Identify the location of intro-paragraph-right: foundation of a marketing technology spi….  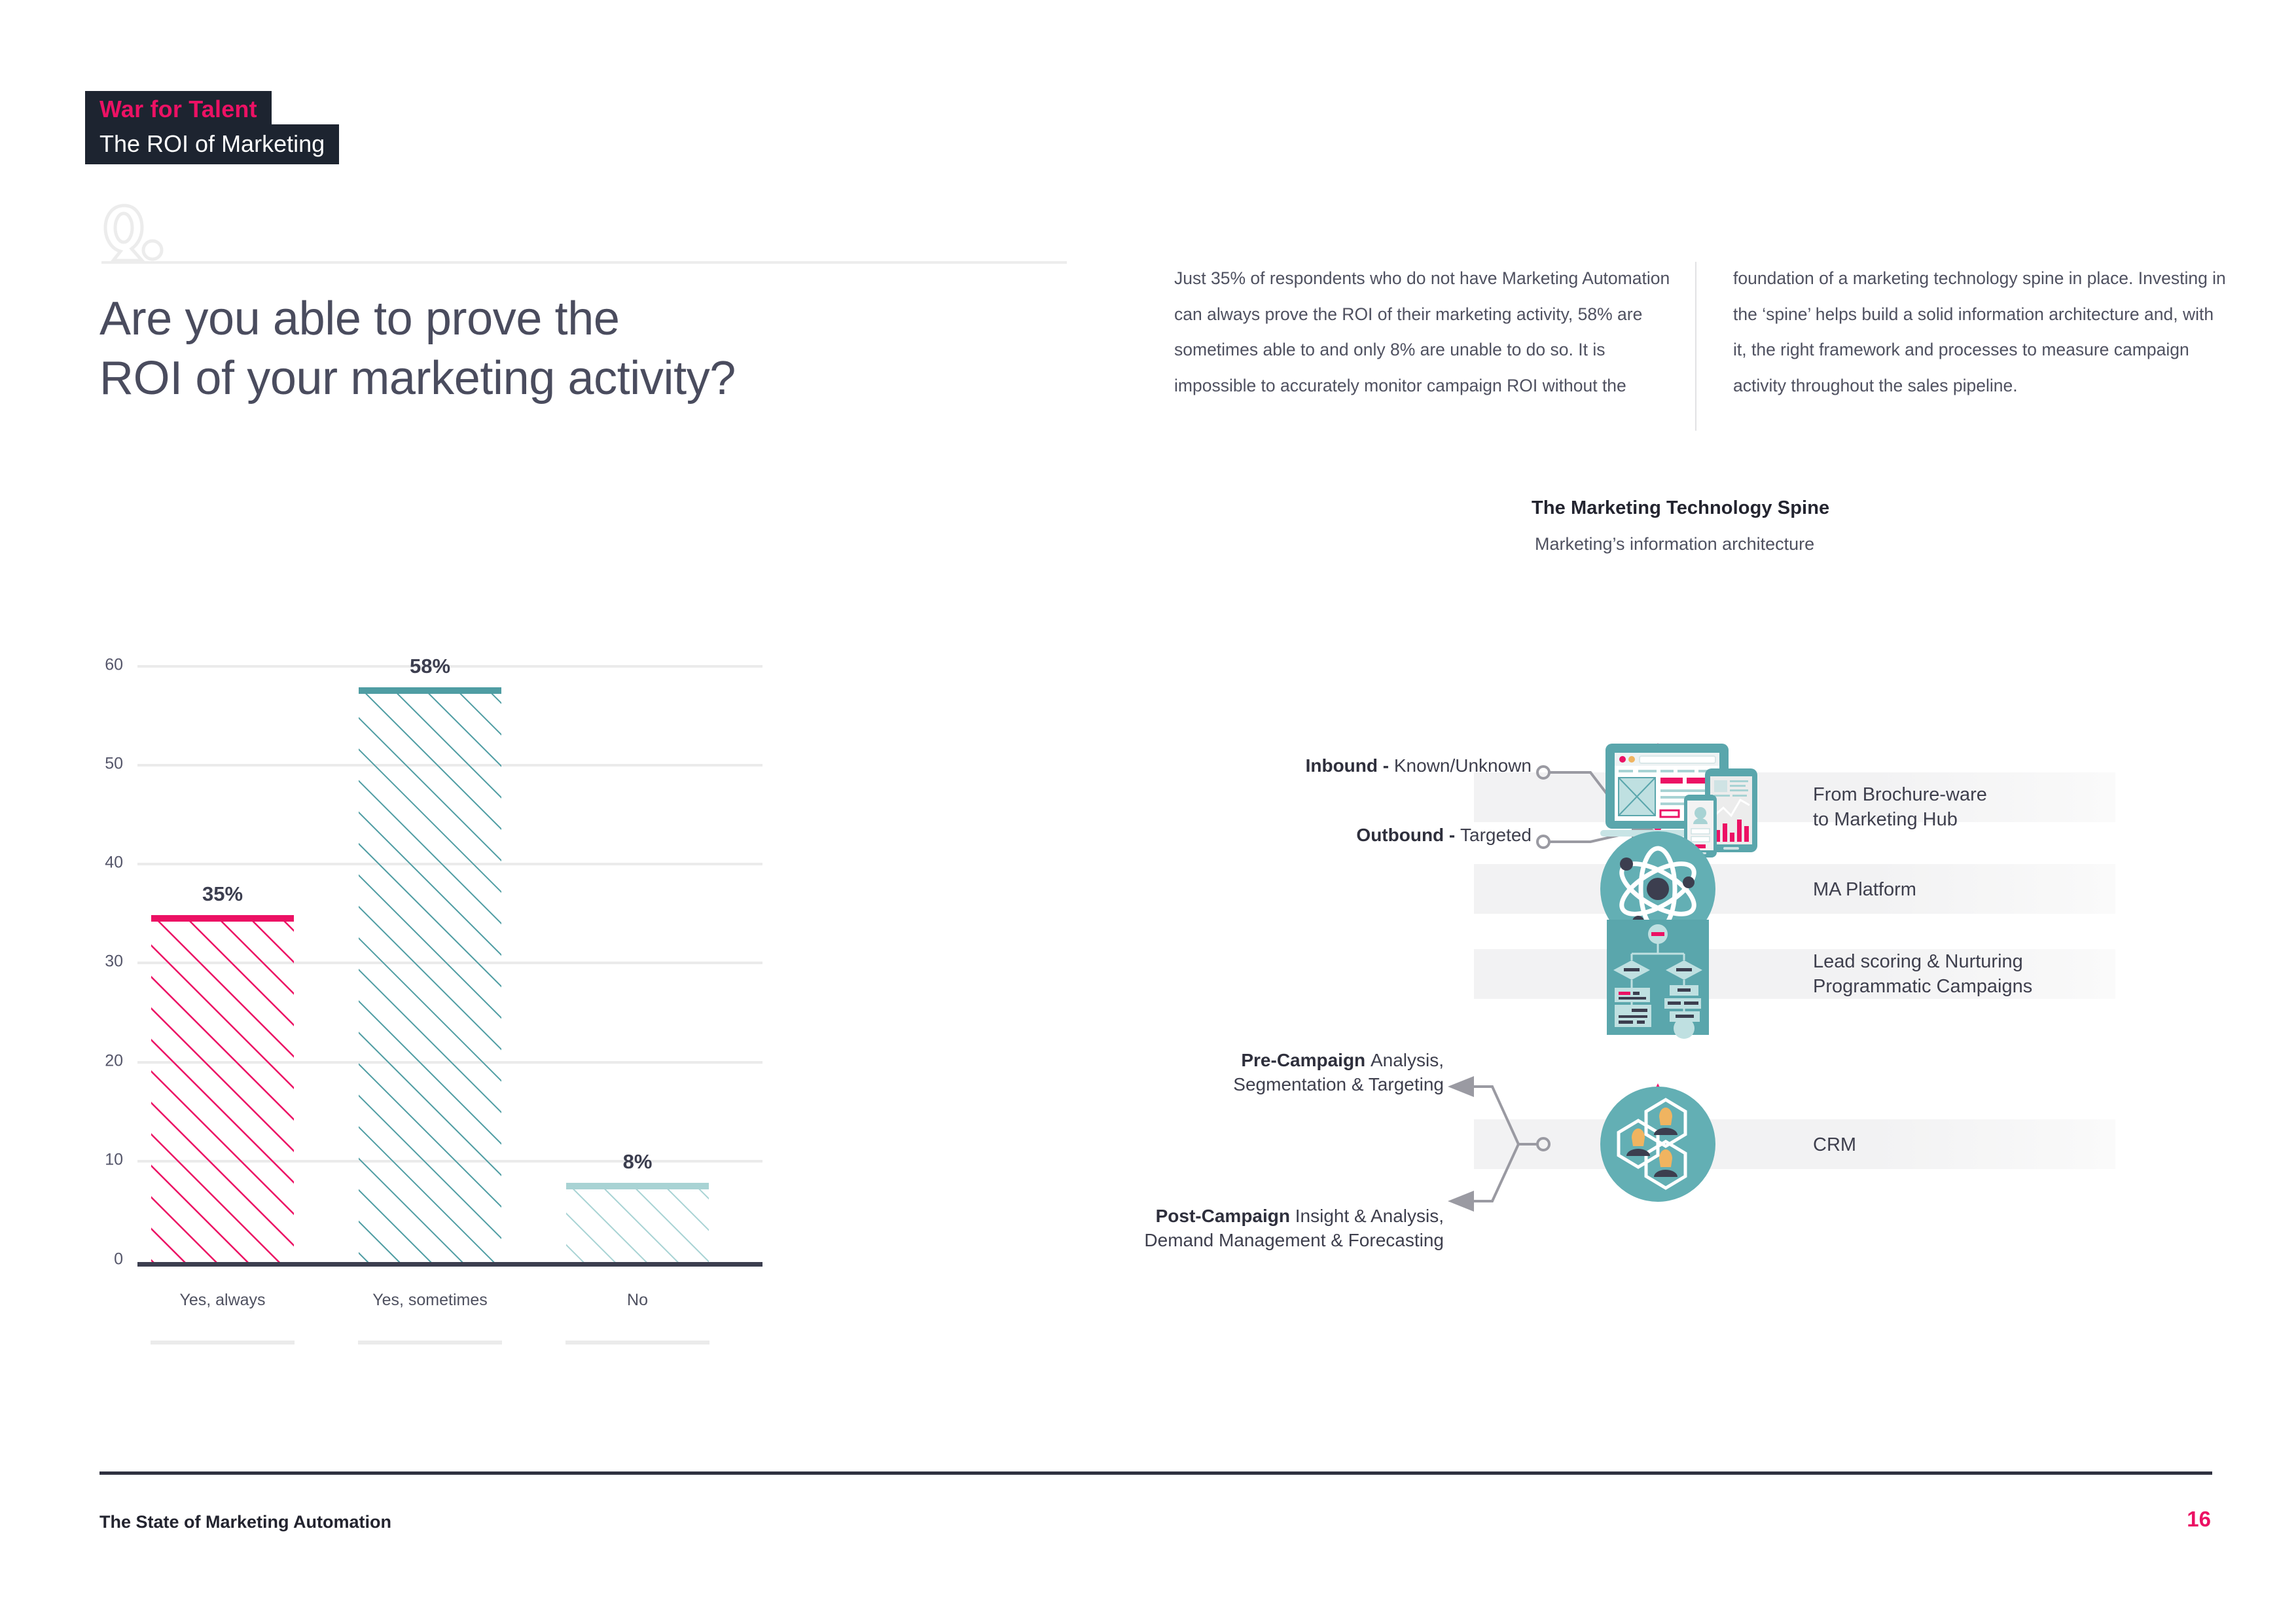
(1979, 331).